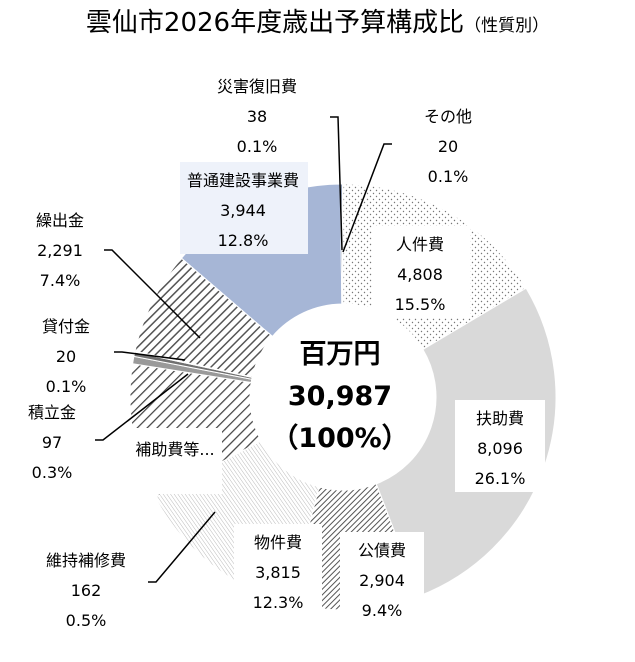  What do you see at coordinates (500, 418) in the screenshot?
I see `slice-name-label: 扶助費` at bounding box center [500, 418].